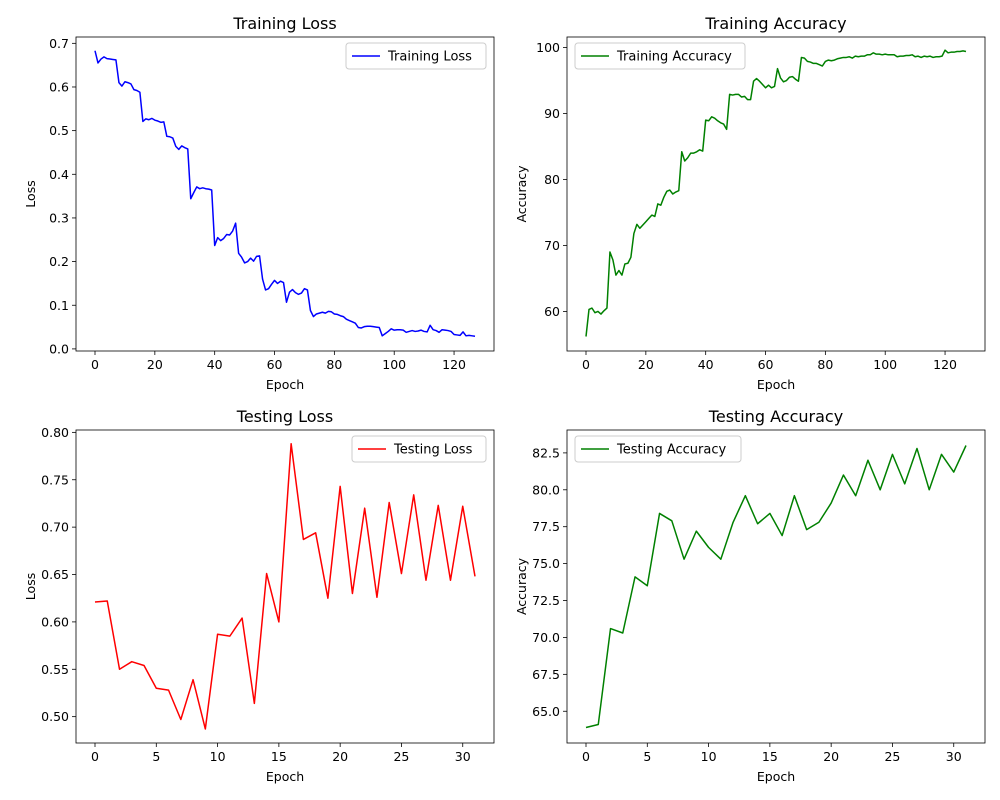 The image size is (1000, 800). I want to click on y-tick-label: 0.7, so click(59, 43).